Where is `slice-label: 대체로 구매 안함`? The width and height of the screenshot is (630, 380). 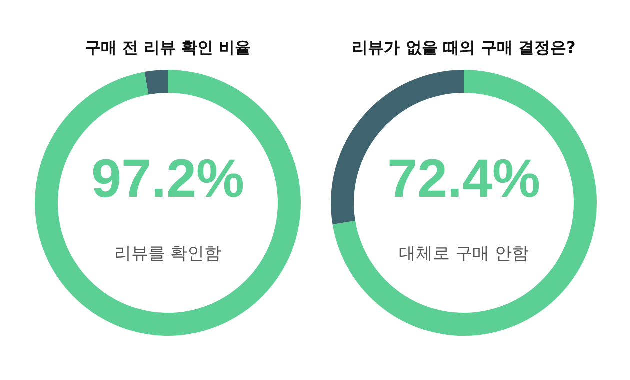
slice-label: 대체로 구매 안함 is located at coordinates (464, 254).